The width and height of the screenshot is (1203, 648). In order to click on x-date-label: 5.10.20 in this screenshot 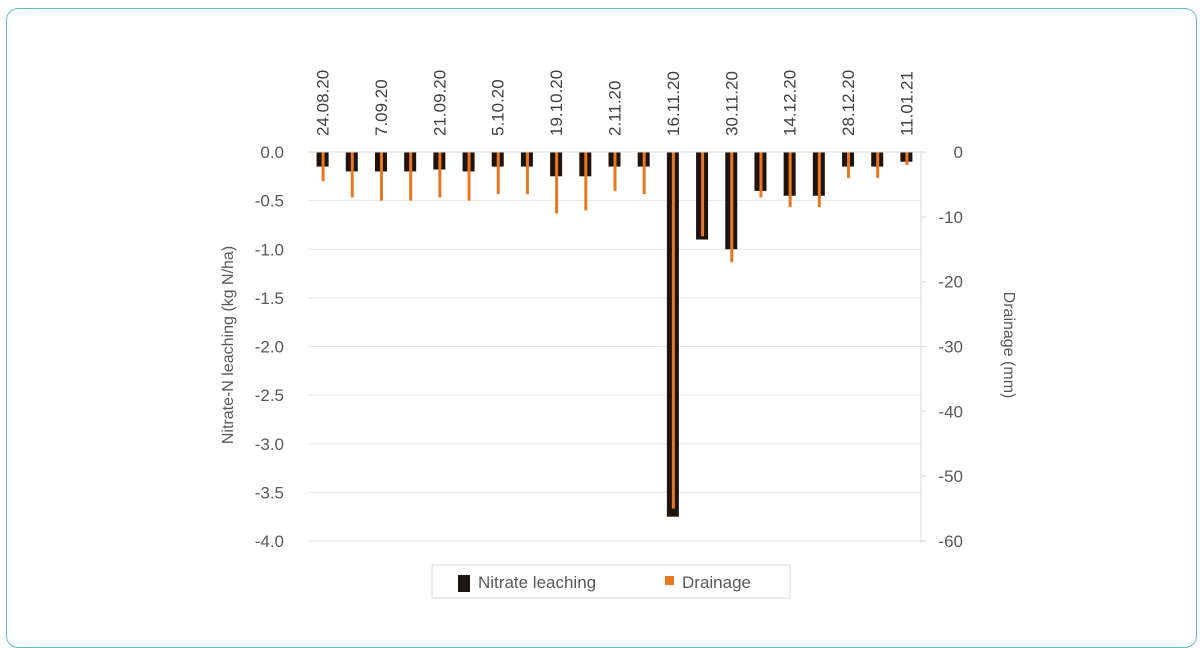, I will do `click(498, 107)`.